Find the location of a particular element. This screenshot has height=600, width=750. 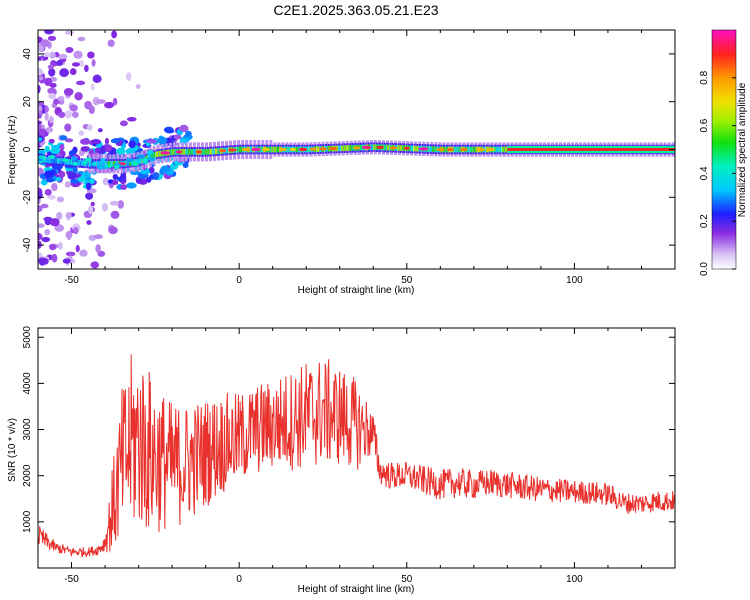

snr-ylabel: SNR (10 * v/v) is located at coordinates (12, 450).